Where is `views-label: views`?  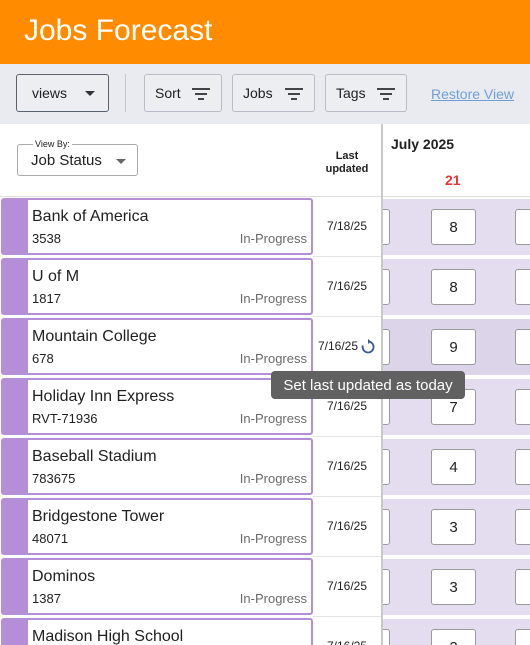 views-label: views is located at coordinates (50, 93).